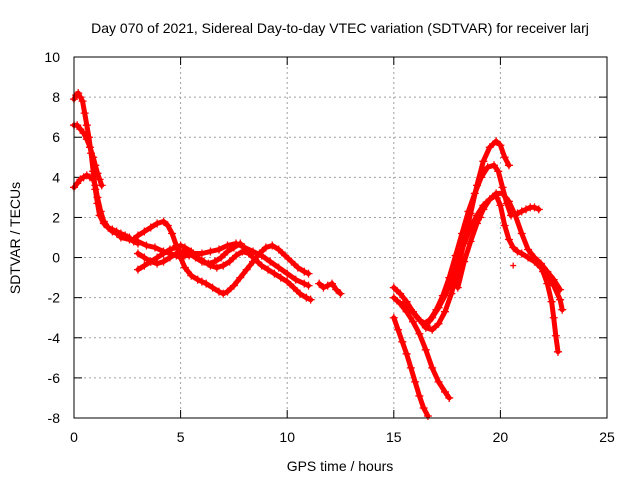 The image size is (640, 480). What do you see at coordinates (56, 217) in the screenshot?
I see `y-tick-label: 2` at bounding box center [56, 217].